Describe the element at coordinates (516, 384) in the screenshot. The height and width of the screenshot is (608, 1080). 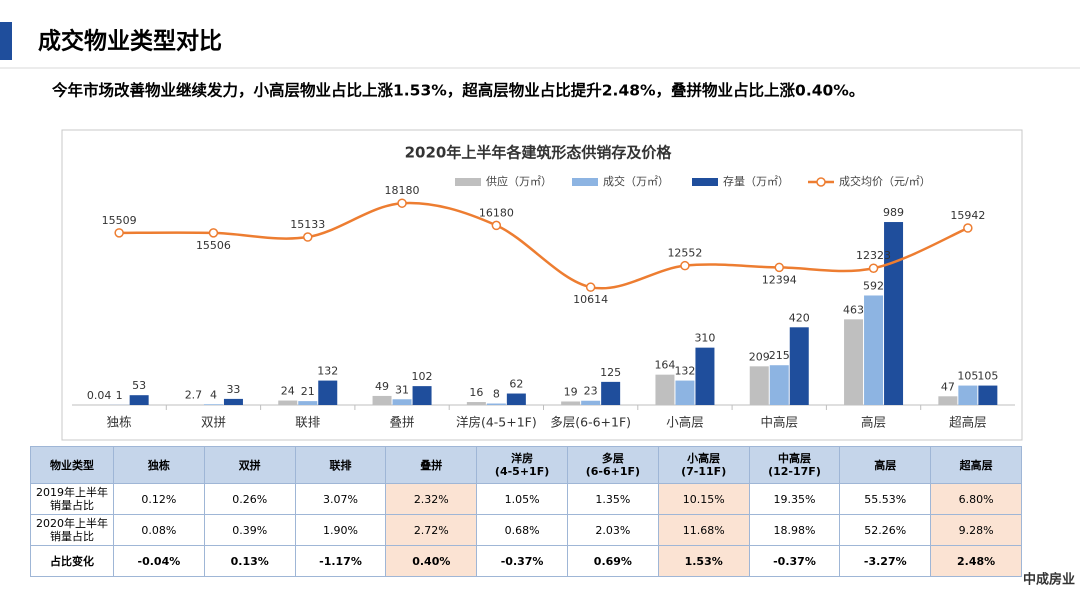
I see `data-label: 62` at that location.